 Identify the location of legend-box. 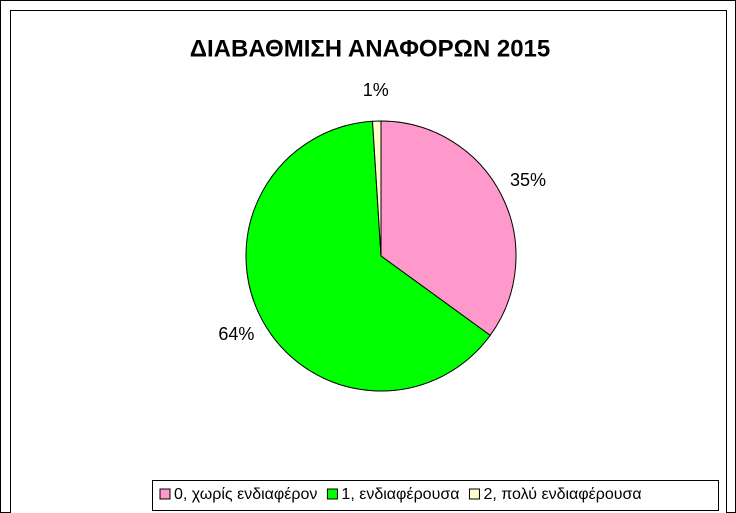
(435, 495).